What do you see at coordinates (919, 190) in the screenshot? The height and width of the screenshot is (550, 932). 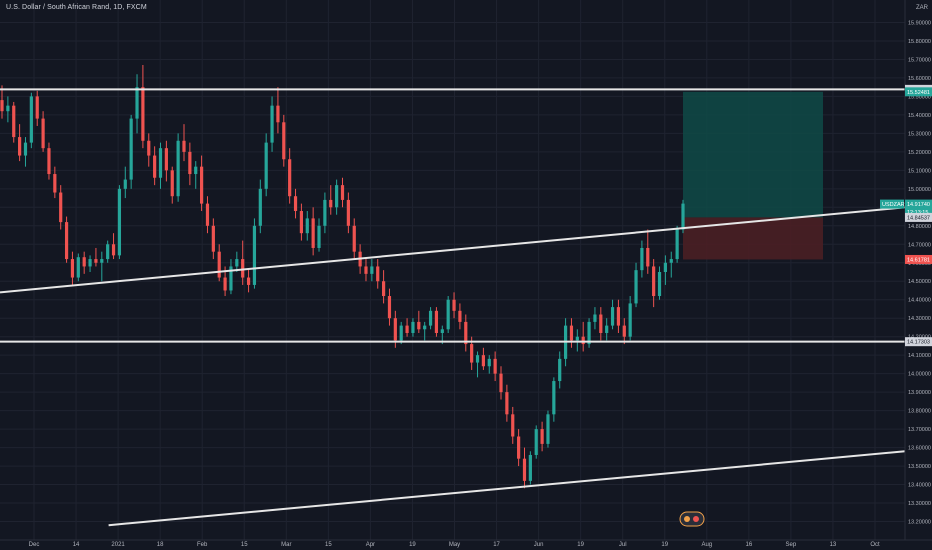 I see `price-tick-label: 15.00000` at bounding box center [919, 190].